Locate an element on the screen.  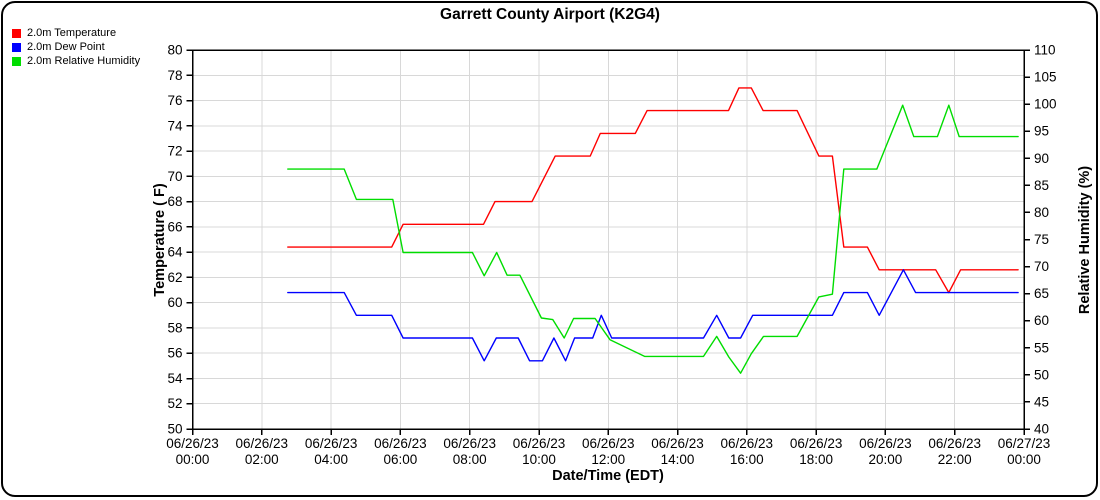
x-tick-label-time: 10:00 is located at coordinates (539, 459).